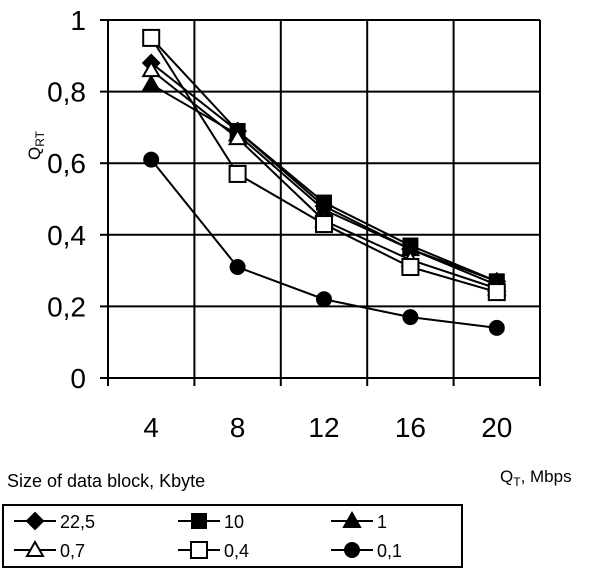 The width and height of the screenshot is (602, 571). Describe the element at coordinates (208, 535) in the screenshot. I see `legend: 22,5 10 1 0,7 0,4 0,1` at that location.